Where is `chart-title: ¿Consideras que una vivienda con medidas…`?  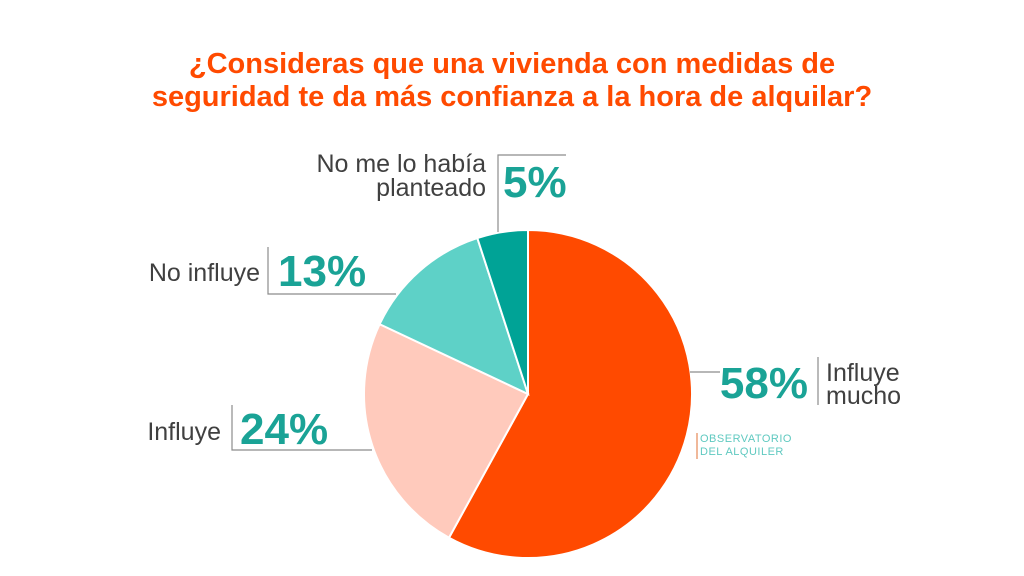
chart-title: ¿Consideras que una vivienda con medidas… is located at coordinates (512, 81).